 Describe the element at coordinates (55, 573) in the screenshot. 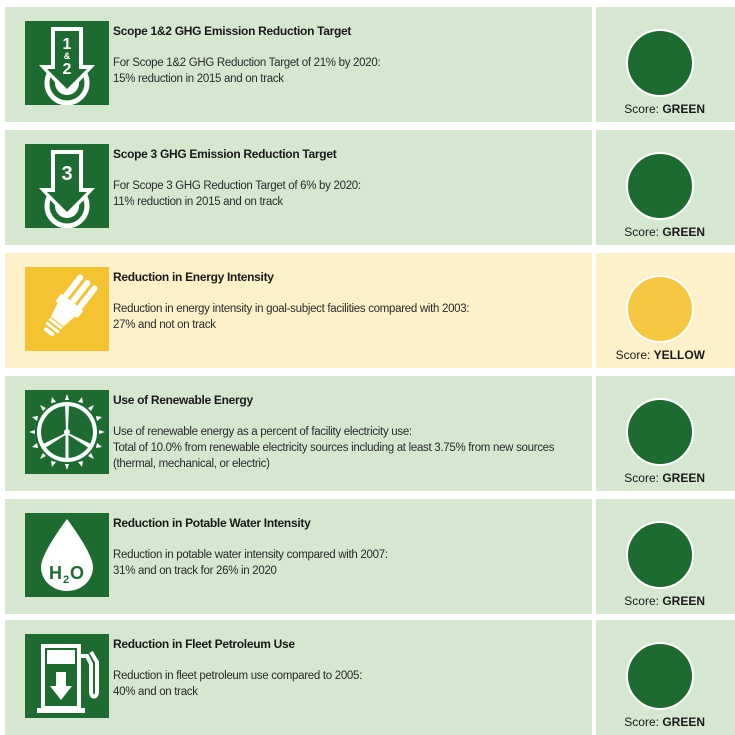

I see `svg-text: H` at that location.